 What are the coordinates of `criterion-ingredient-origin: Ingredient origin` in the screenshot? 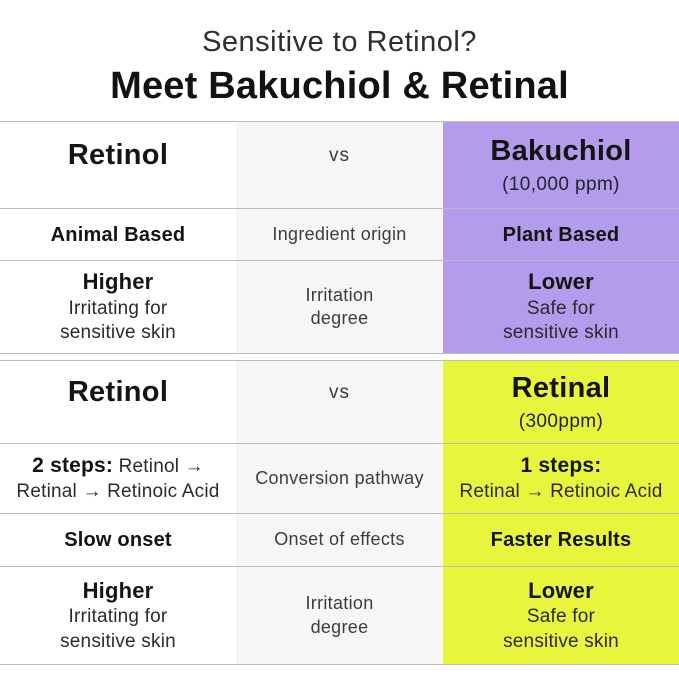 It's located at (339, 233).